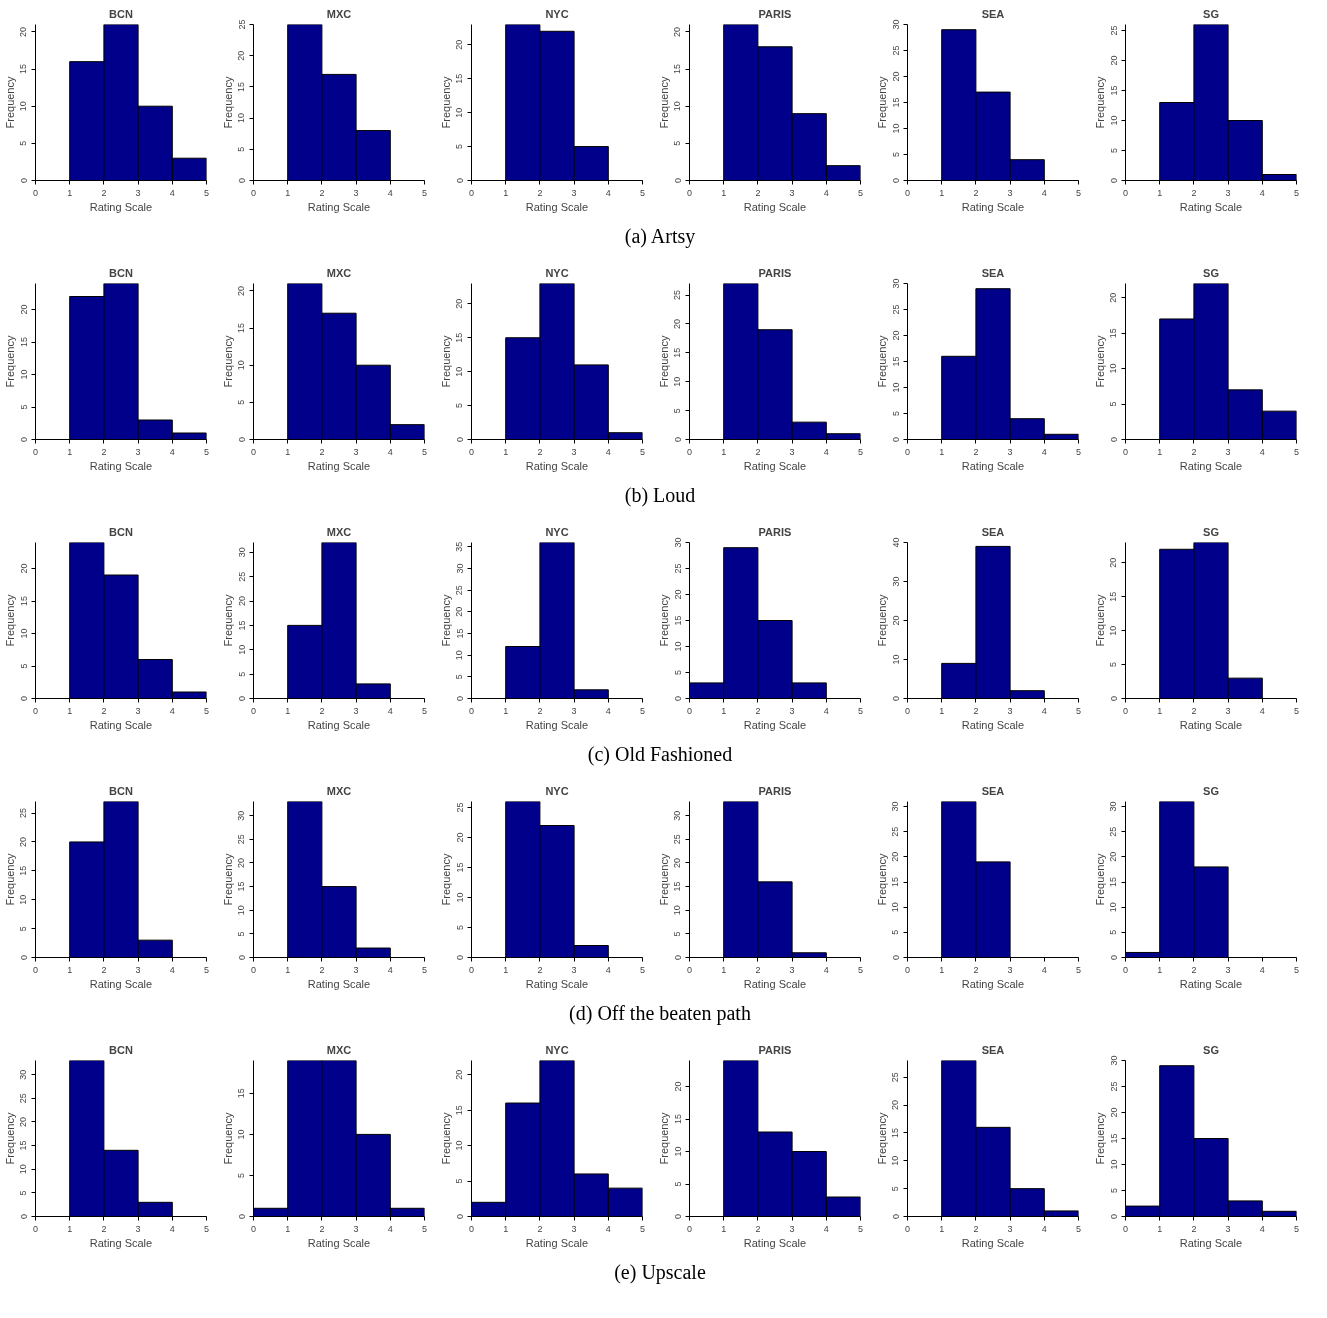 This screenshot has height=1318, width=1327. I want to click on chart-title: MXC, so click(339, 1049).